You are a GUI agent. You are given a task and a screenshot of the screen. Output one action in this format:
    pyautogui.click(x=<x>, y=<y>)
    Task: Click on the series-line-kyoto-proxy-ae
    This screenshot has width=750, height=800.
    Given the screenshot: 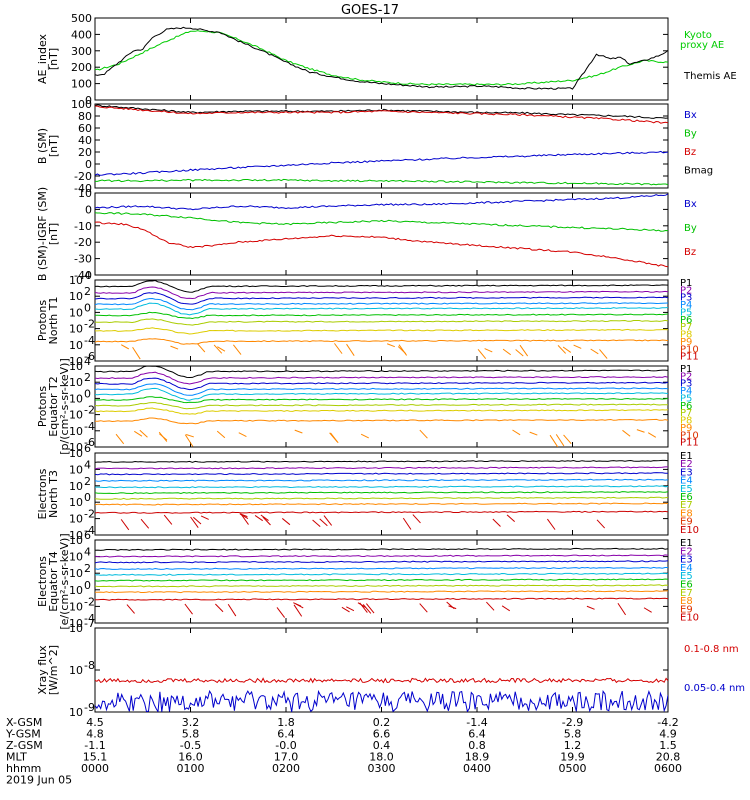 What is the action you would take?
    pyautogui.click(x=381, y=58)
    